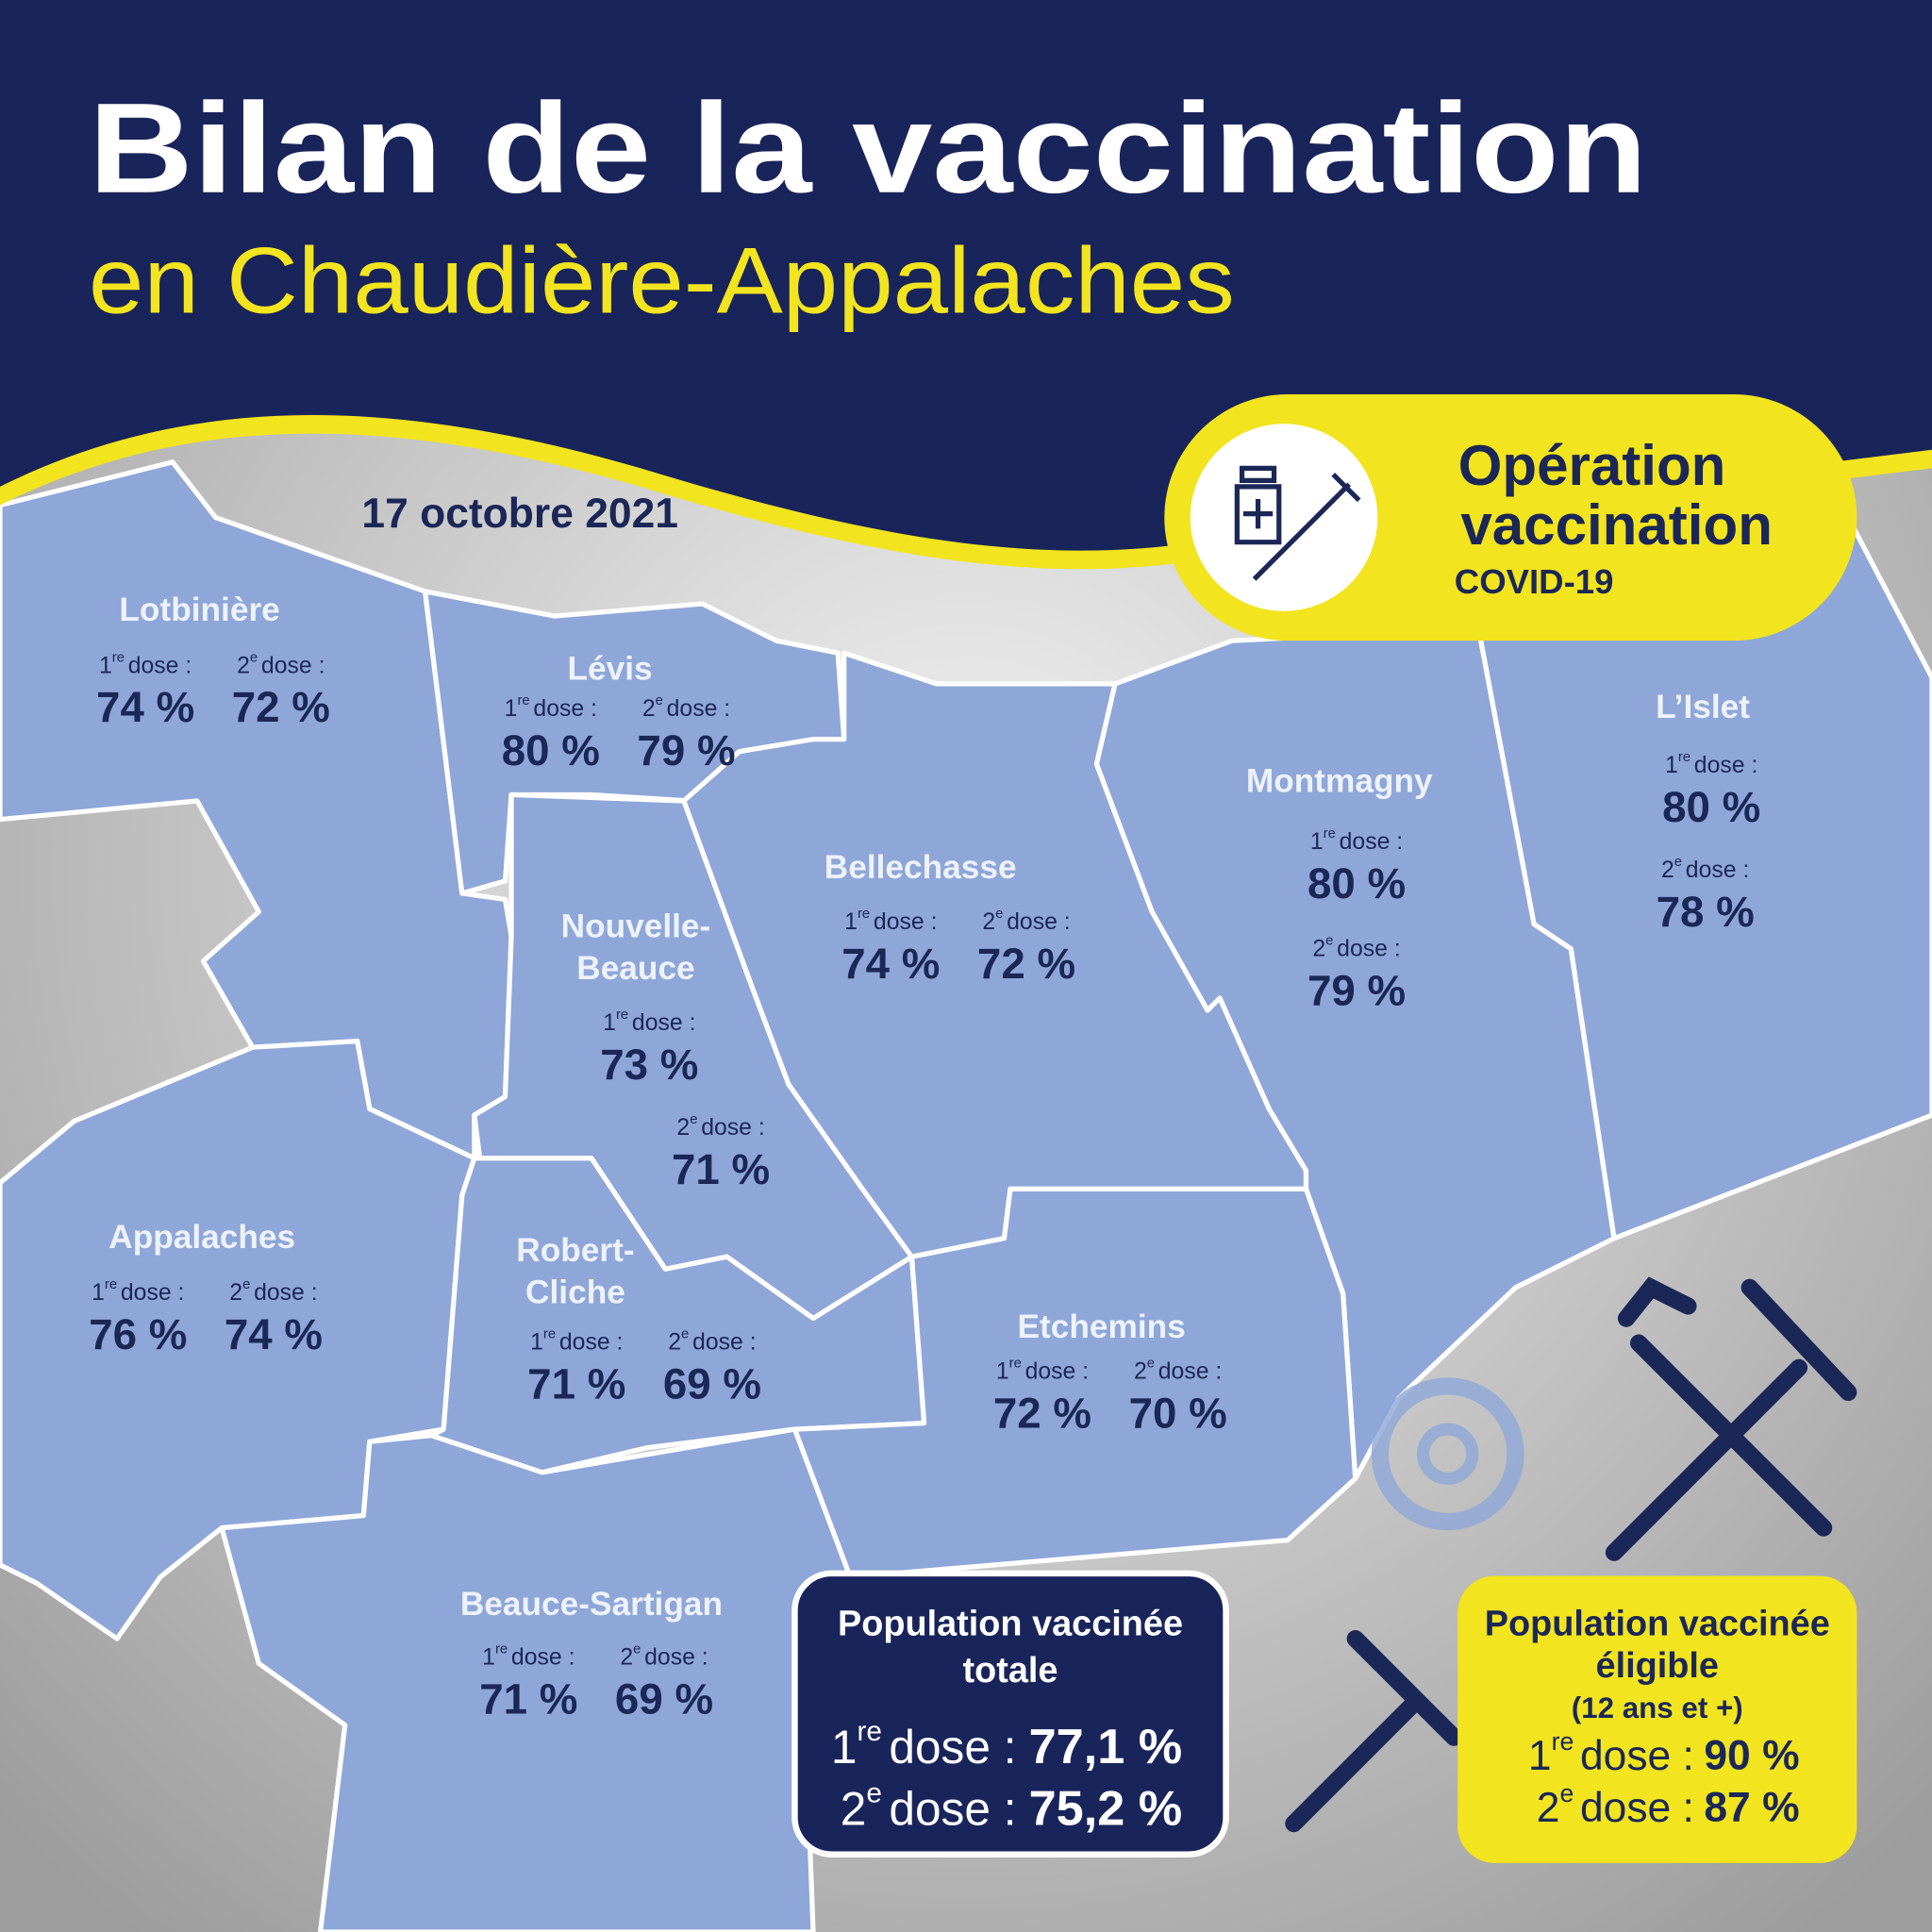 The image size is (1932, 1932). I want to click on region-name: Beauce-Sartigan, so click(591, 1604).